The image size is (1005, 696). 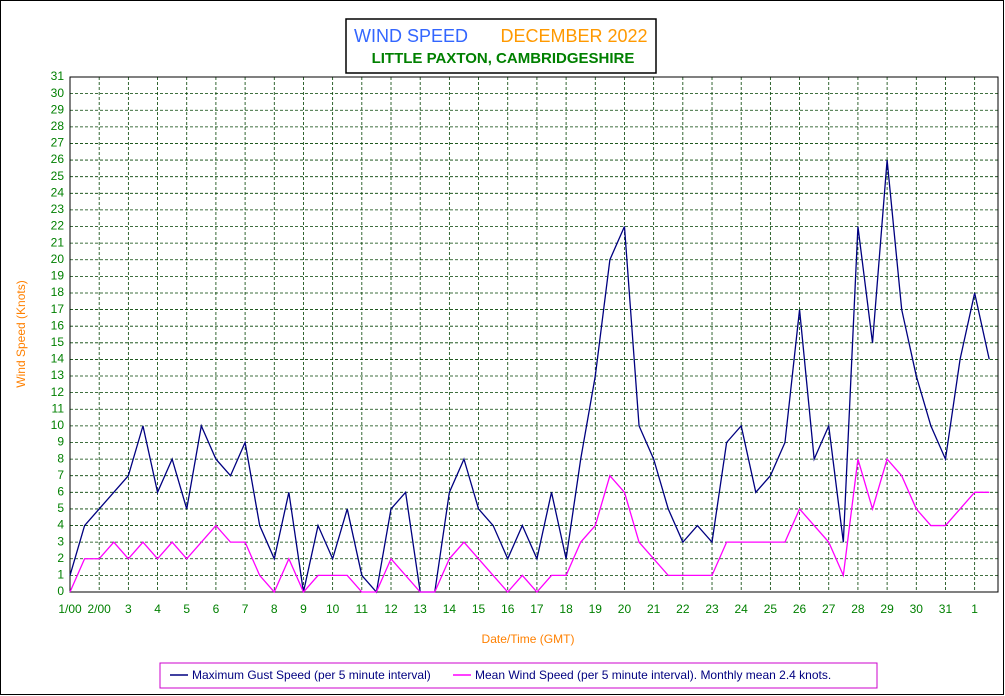 I want to click on x-tick-label: 12, so click(x=391, y=609).